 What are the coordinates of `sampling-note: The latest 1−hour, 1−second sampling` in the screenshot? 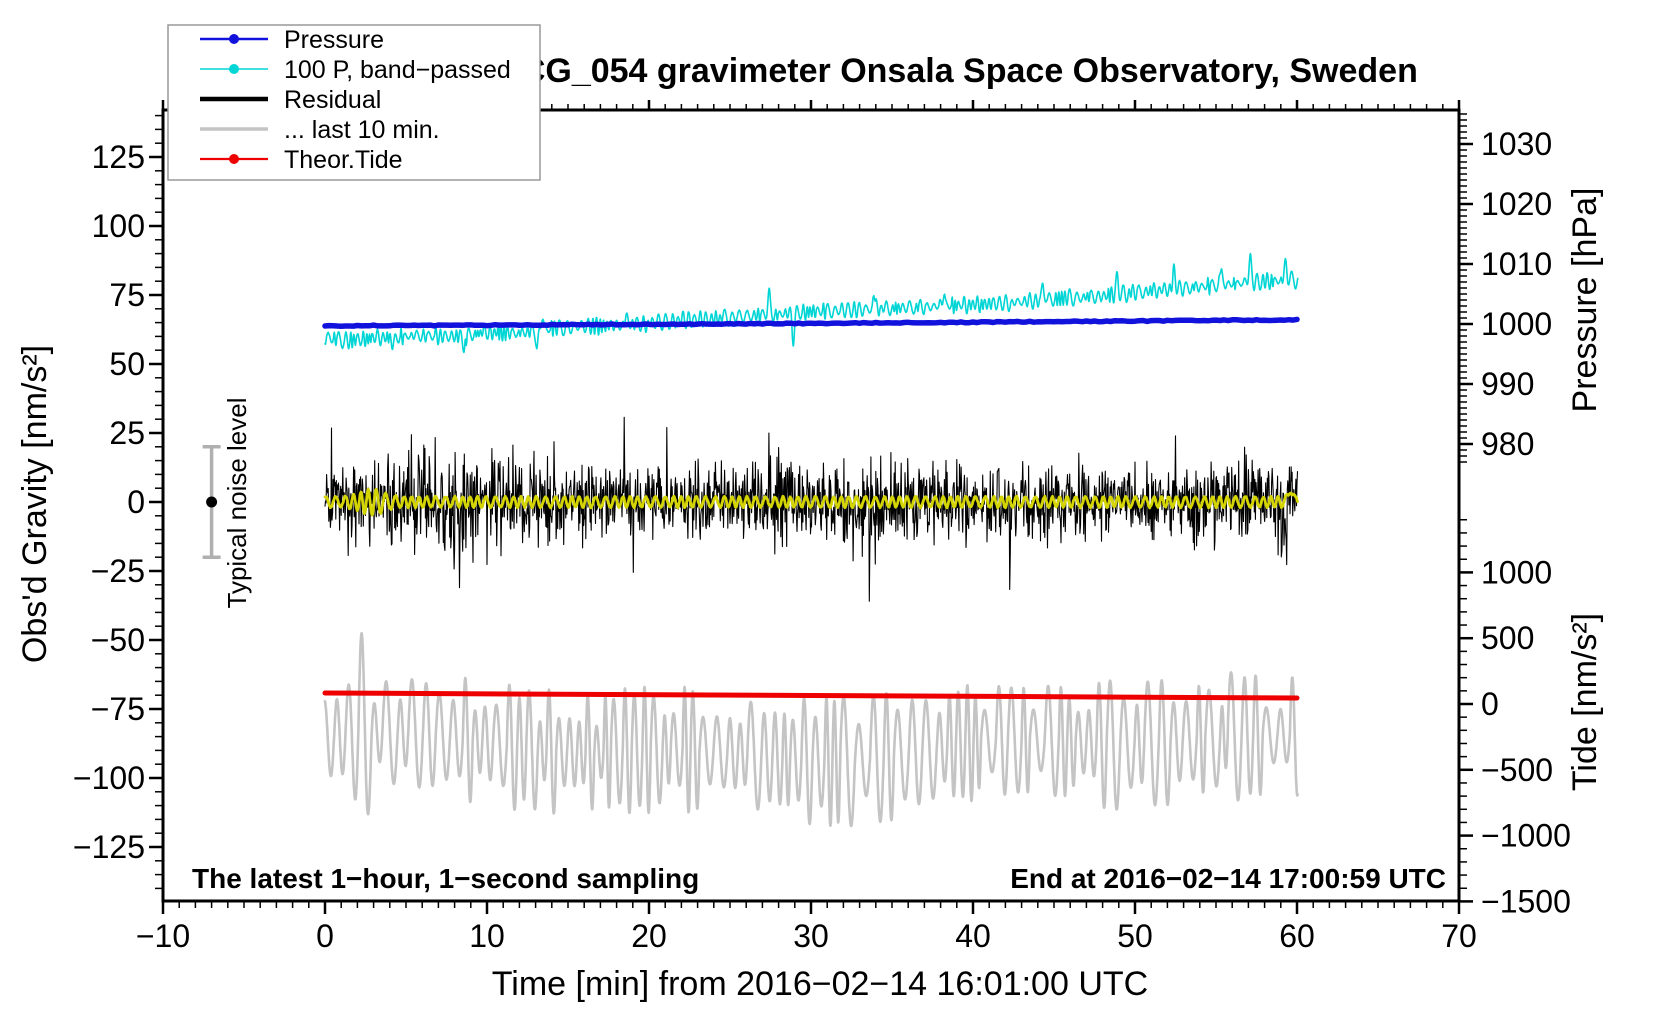 It's located at (445, 878).